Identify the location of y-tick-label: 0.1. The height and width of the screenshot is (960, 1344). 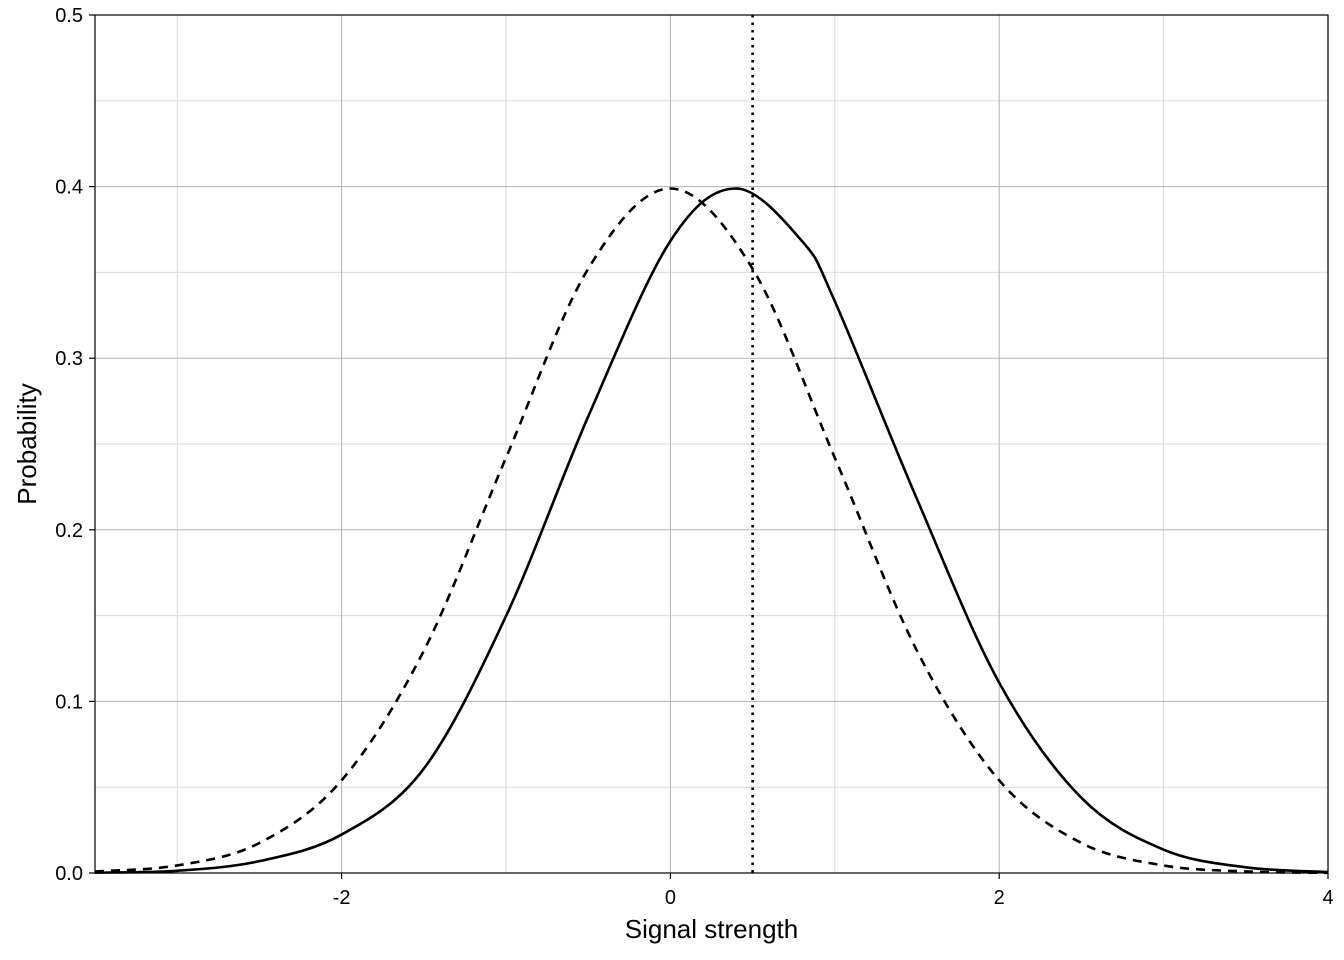
(69, 702).